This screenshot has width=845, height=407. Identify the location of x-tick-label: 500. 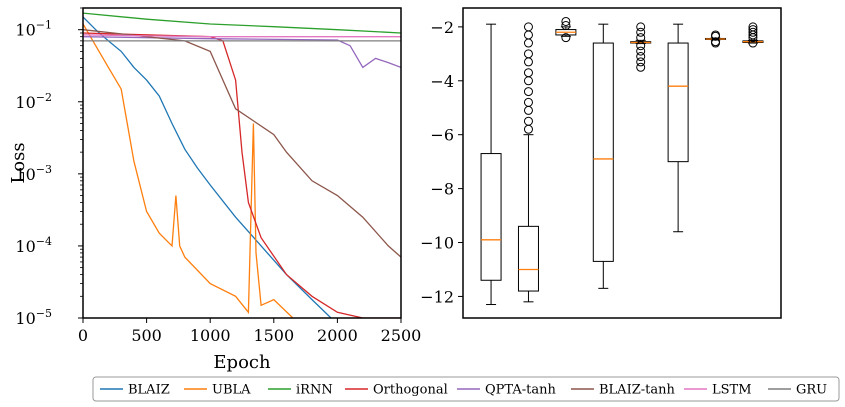
(146, 335).